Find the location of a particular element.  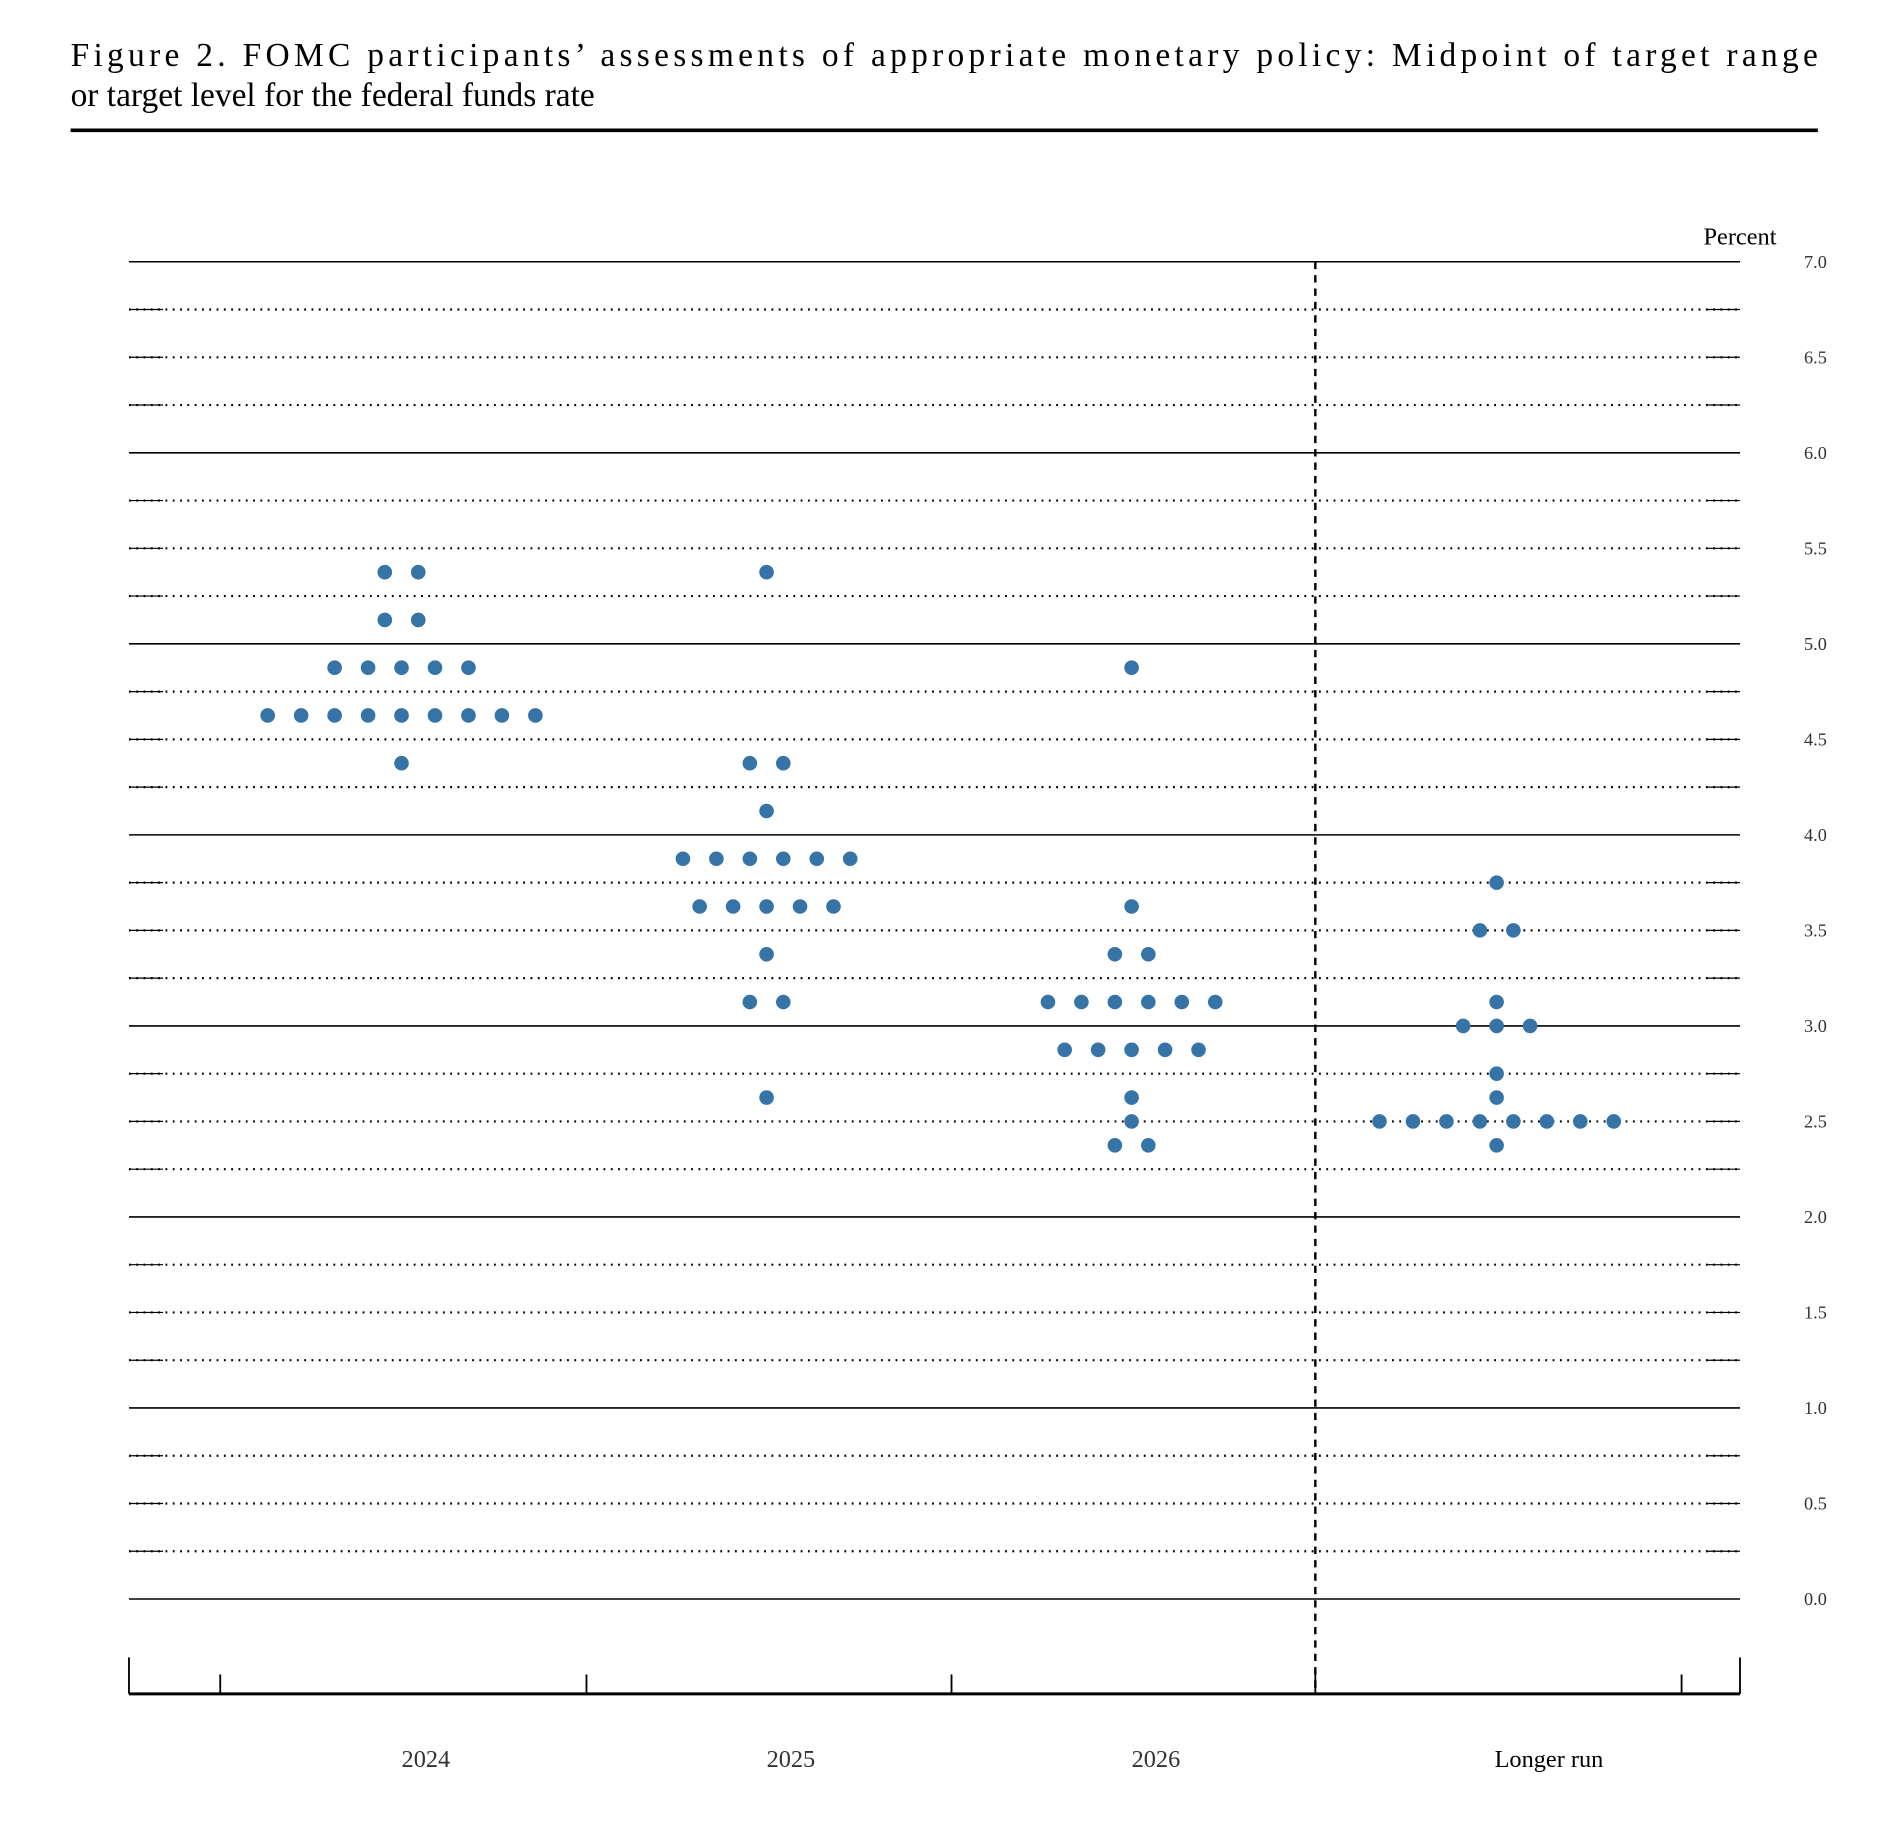

y-tick-label: 2.5 is located at coordinates (1815, 1122).